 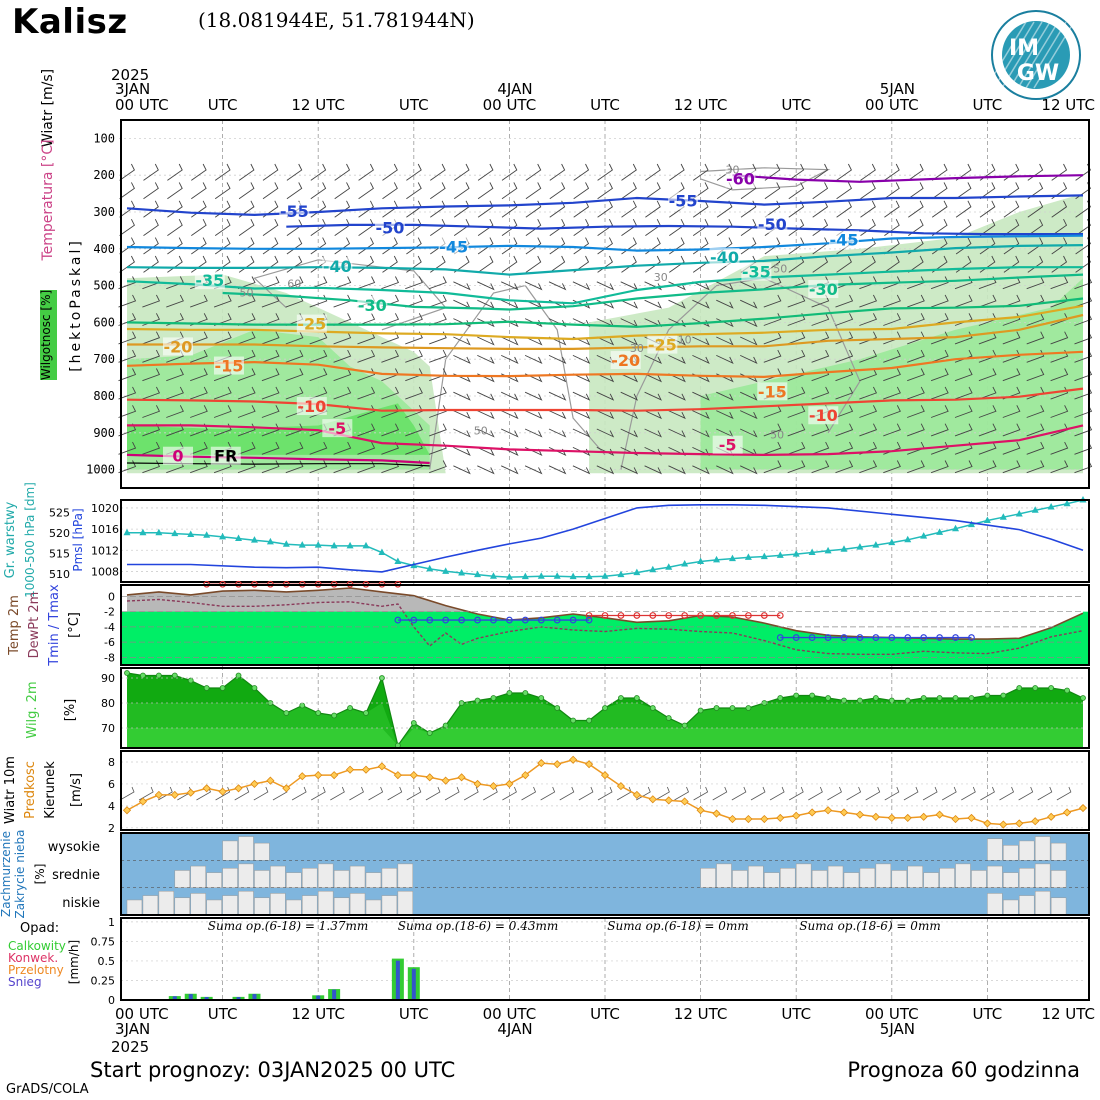 I want to click on time-label-bottom: 12 UTC, so click(x=318, y=1014).